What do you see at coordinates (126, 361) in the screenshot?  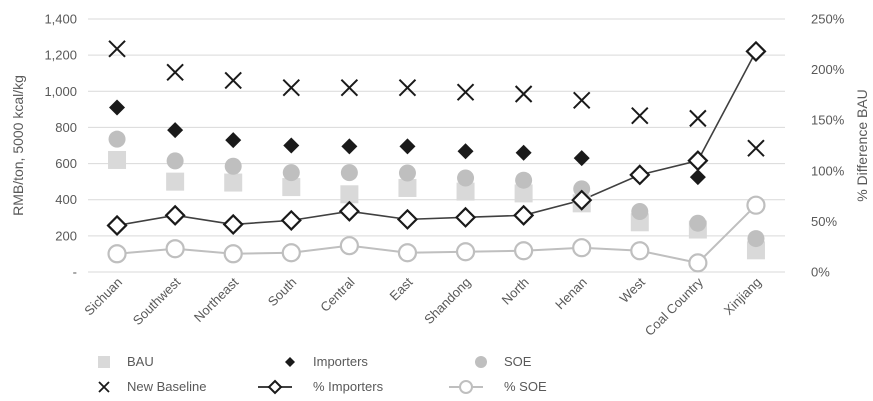 I see `legend-item-bau: BAU` at bounding box center [126, 361].